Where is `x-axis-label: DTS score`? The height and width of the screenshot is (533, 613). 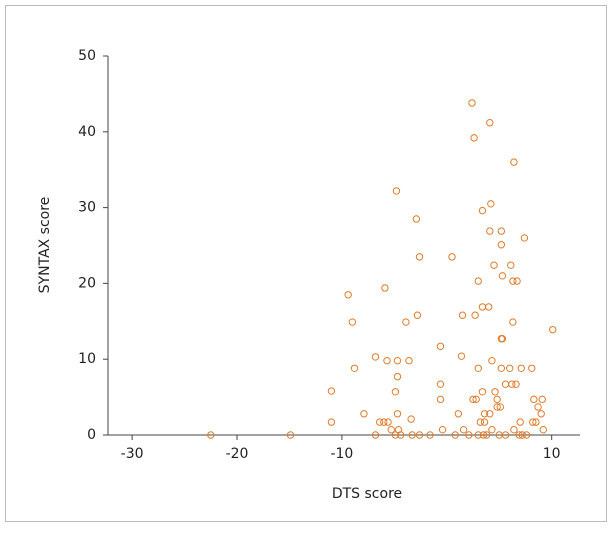 x-axis-label: DTS score is located at coordinates (367, 494).